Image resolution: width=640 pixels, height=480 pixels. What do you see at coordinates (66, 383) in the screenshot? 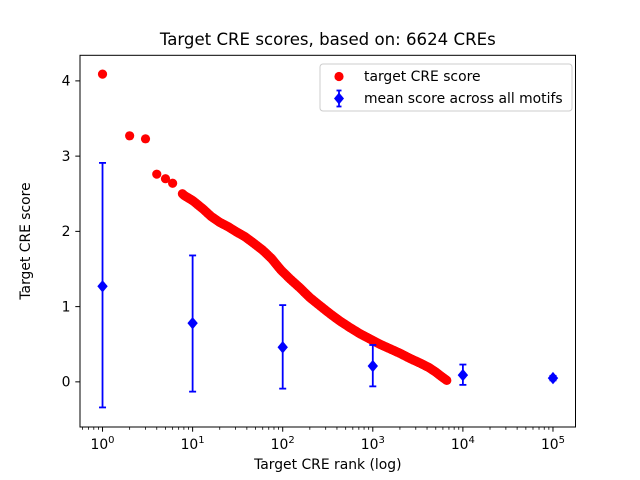
I see `y-tick-label: 0` at bounding box center [66, 383].